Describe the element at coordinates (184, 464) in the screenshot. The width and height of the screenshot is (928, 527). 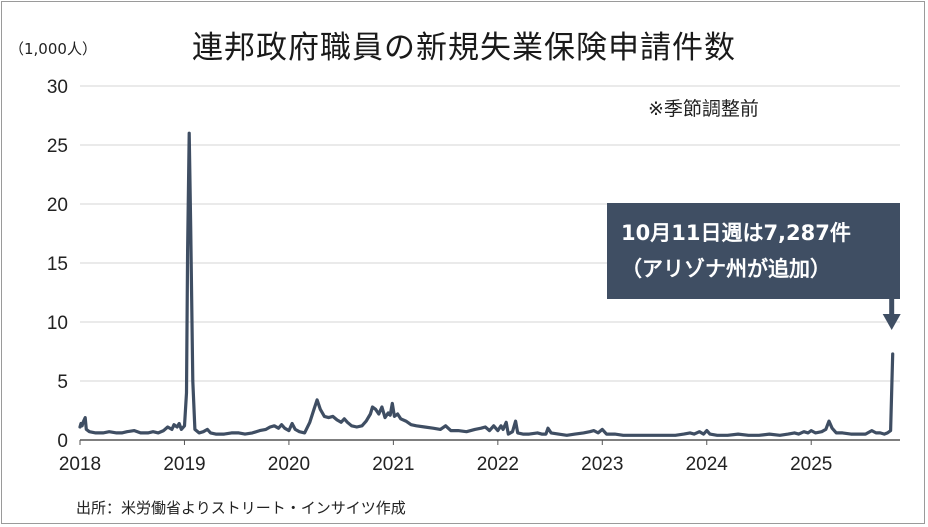
I see `x-tick-label: 2019` at that location.